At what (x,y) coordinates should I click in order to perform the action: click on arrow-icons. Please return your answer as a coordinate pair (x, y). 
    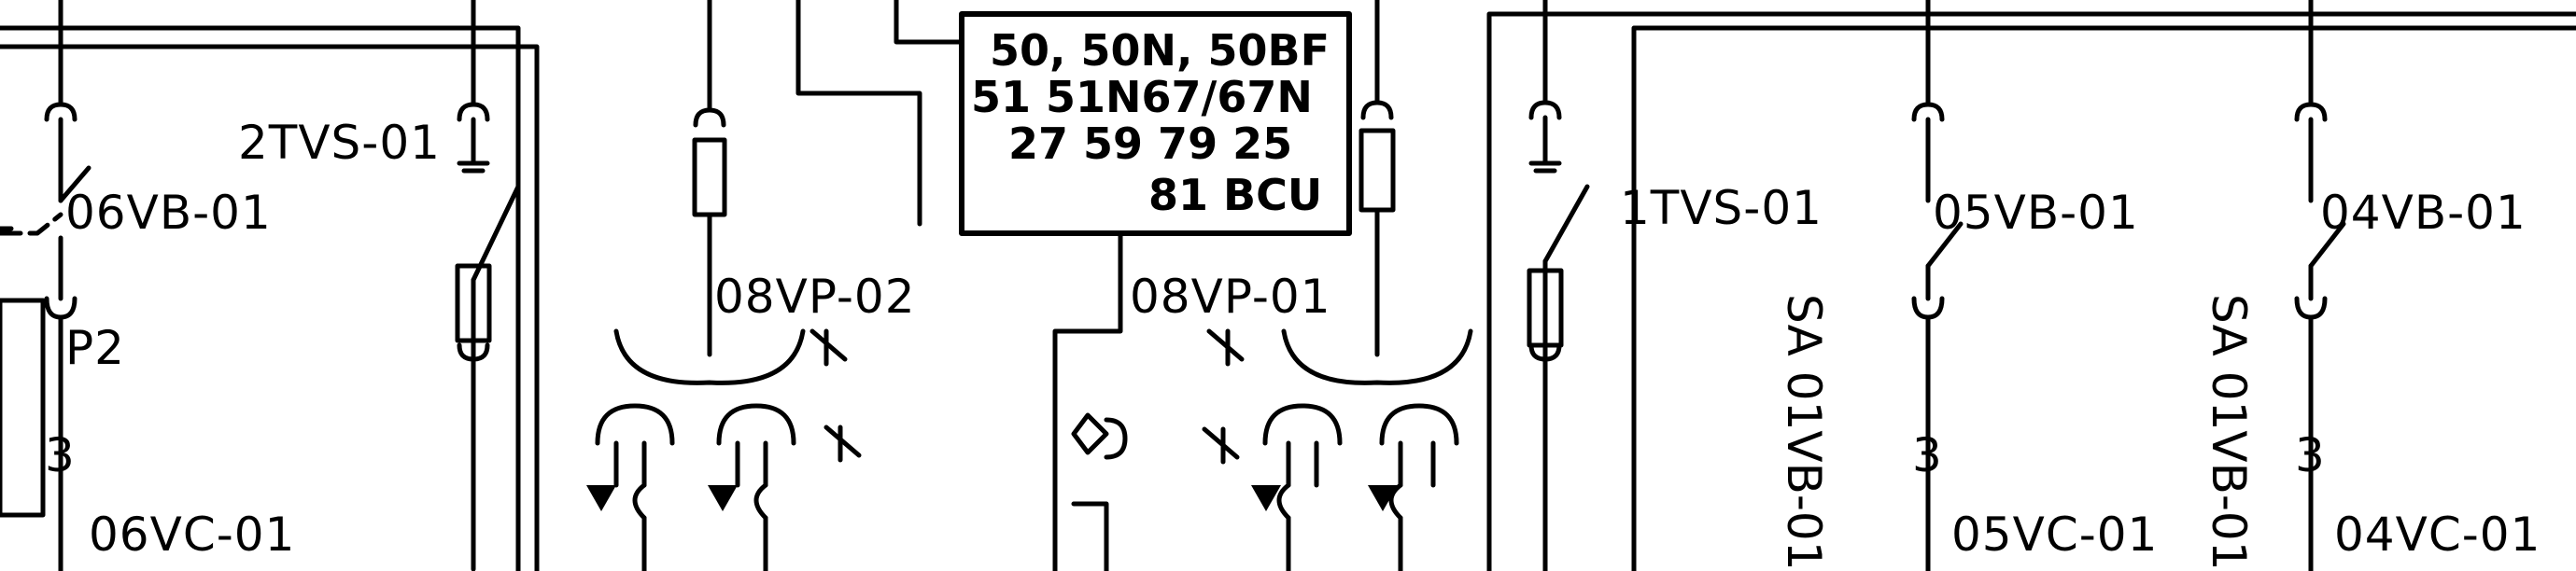
    Looking at the image, I should click on (992, 498).